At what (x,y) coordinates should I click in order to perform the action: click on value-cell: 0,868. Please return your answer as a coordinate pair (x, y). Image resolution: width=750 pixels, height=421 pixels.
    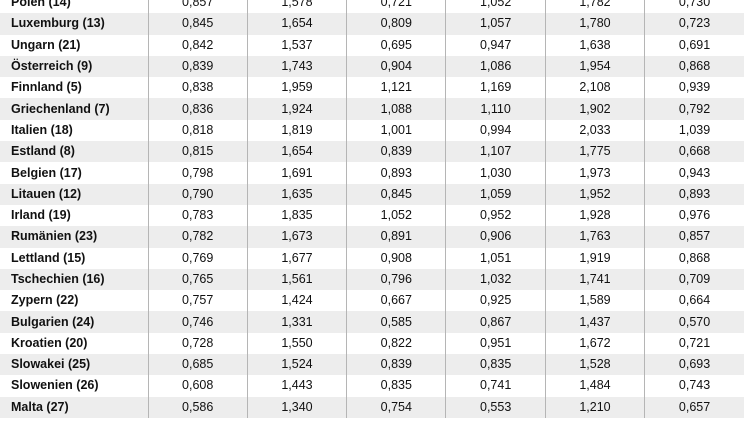
    Looking at the image, I should click on (694, 66).